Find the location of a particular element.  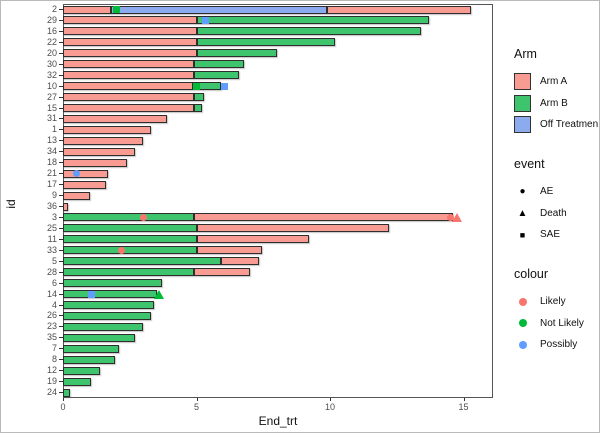

legend-group-arm: Arm Arm A Arm B Off Treatmen is located at coordinates (556, 91).